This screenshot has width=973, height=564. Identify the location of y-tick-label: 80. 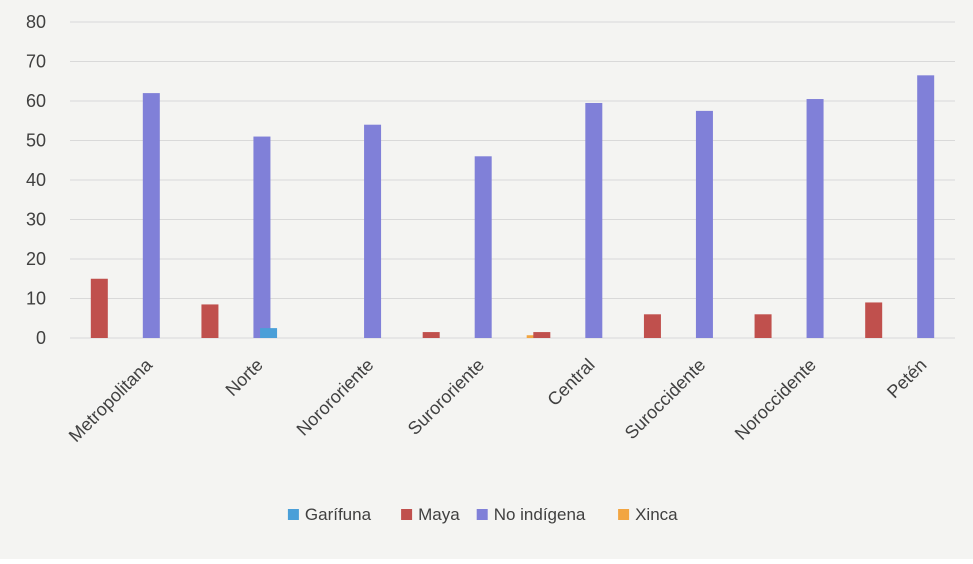
(36, 22).